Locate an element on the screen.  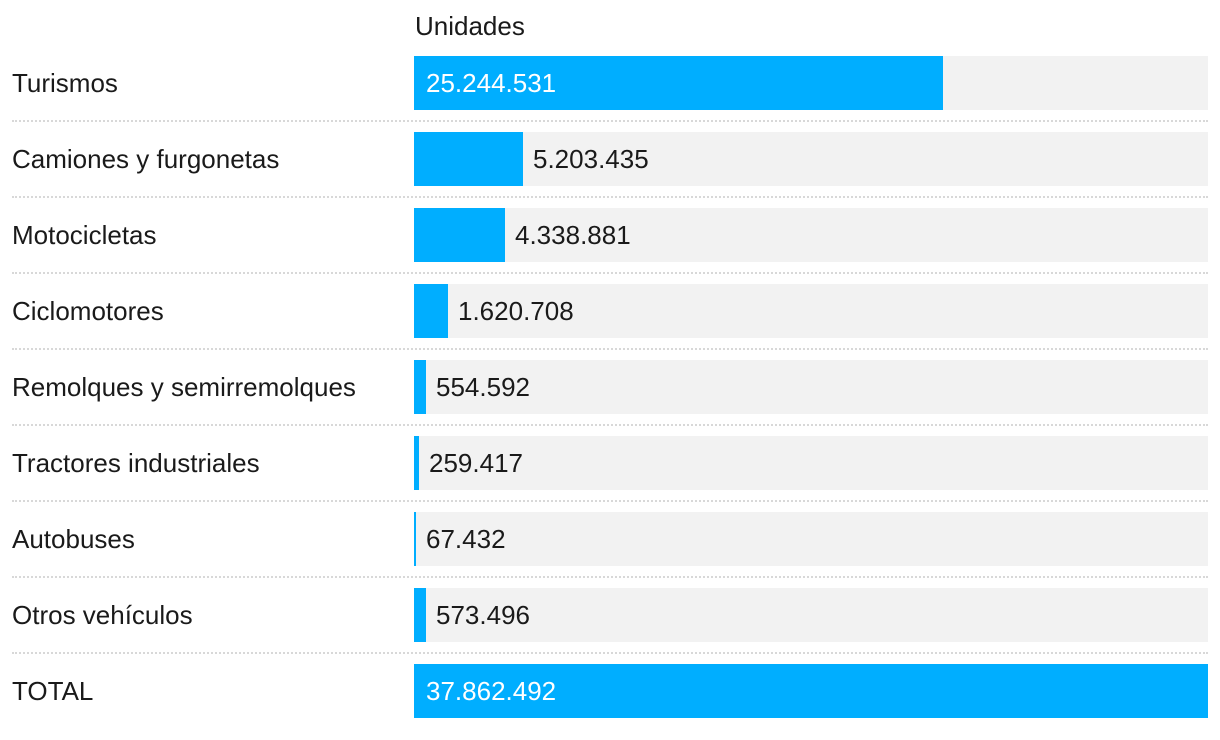
value-label: 37.862.492 is located at coordinates (491, 691).